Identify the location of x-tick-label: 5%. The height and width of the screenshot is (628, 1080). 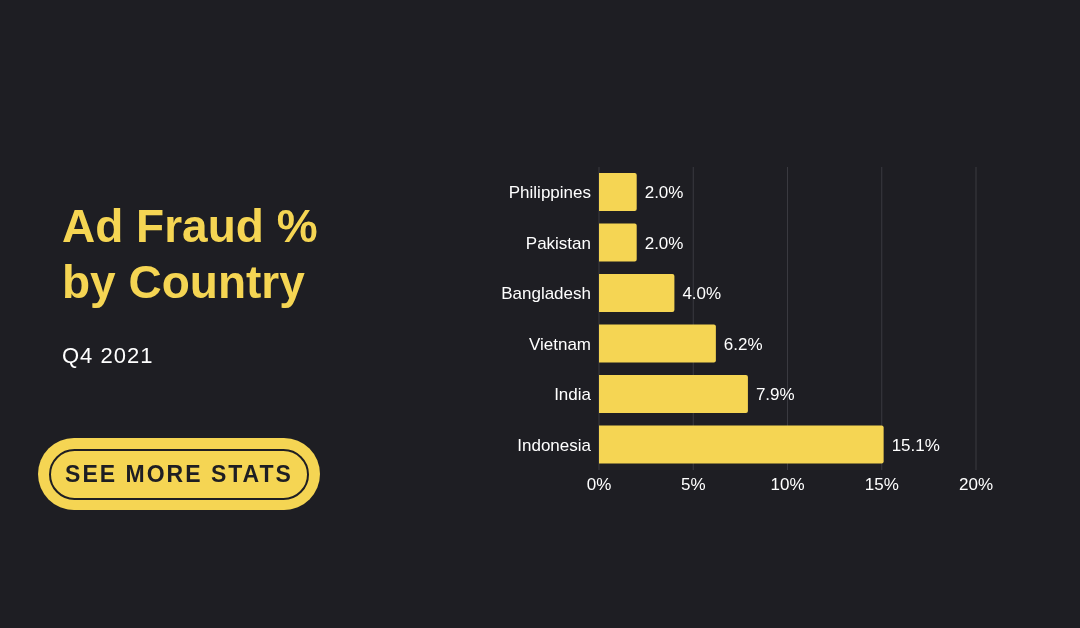
(693, 485).